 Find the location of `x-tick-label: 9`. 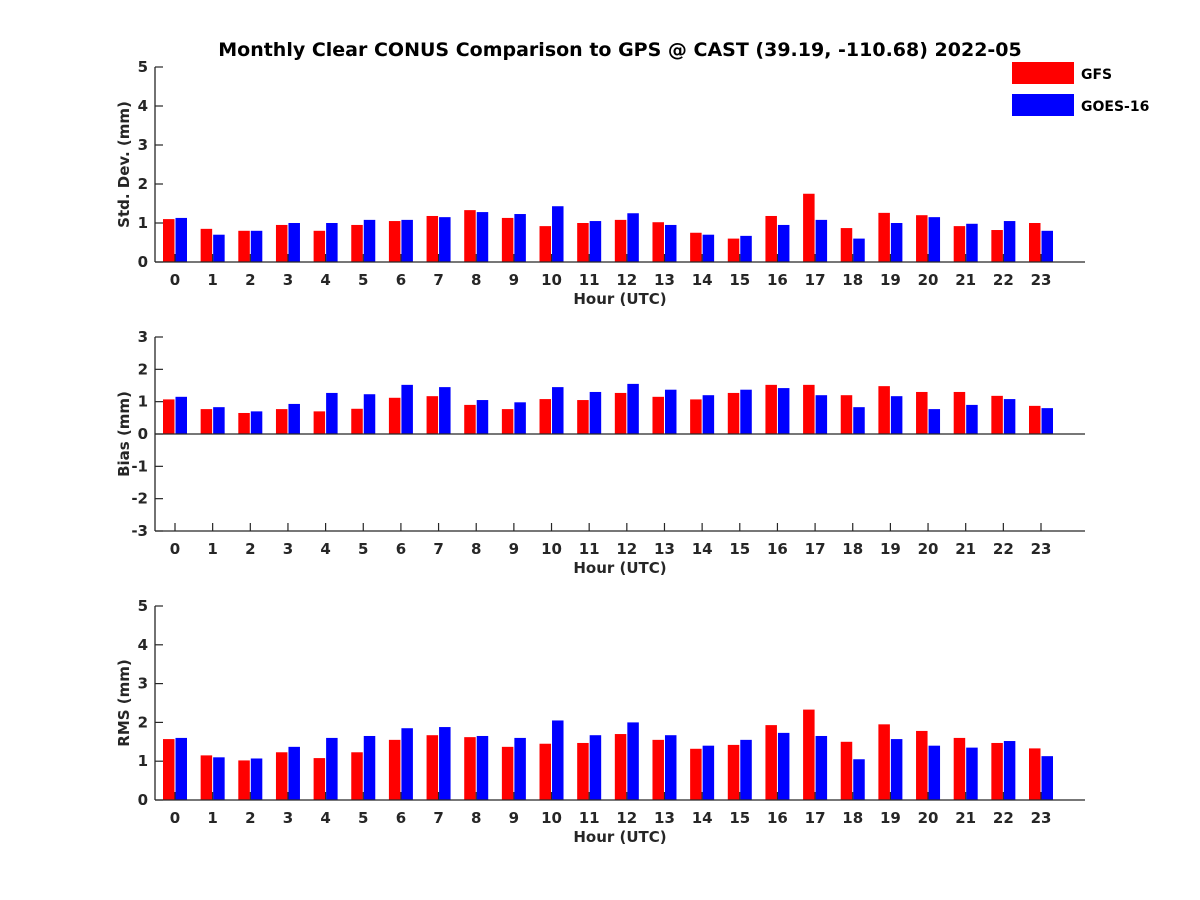

x-tick-label: 9 is located at coordinates (514, 280).